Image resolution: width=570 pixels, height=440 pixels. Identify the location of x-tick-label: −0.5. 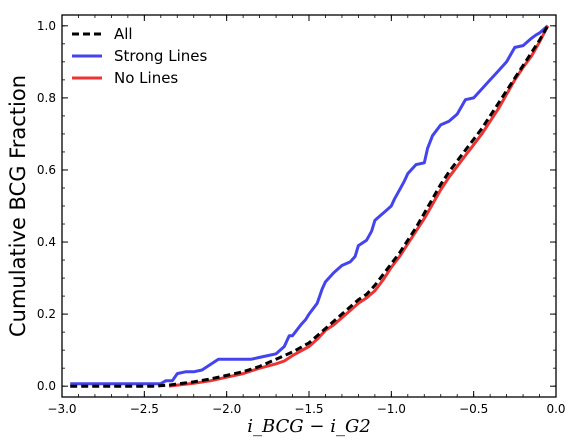
(473, 409).